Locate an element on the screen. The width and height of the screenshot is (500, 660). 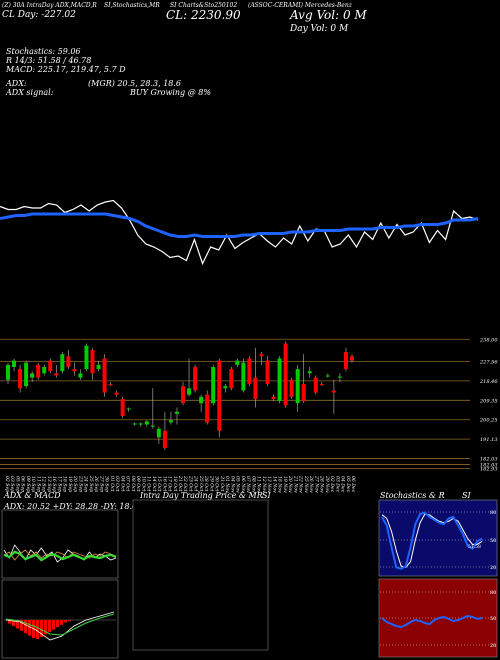
date-axis-label: 23 Sep is located at coordinates (80, 483).